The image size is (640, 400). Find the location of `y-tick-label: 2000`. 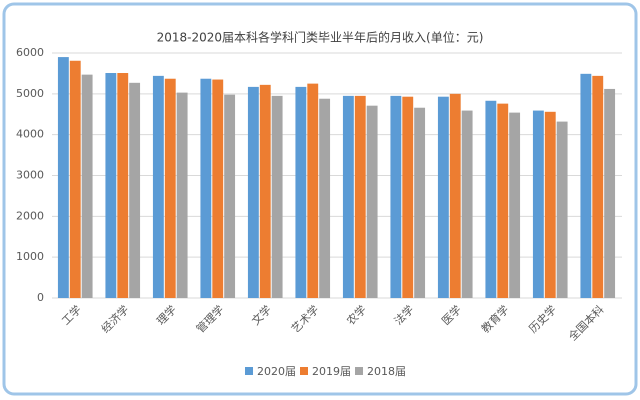

y-tick-label: 2000 is located at coordinates (30, 215).